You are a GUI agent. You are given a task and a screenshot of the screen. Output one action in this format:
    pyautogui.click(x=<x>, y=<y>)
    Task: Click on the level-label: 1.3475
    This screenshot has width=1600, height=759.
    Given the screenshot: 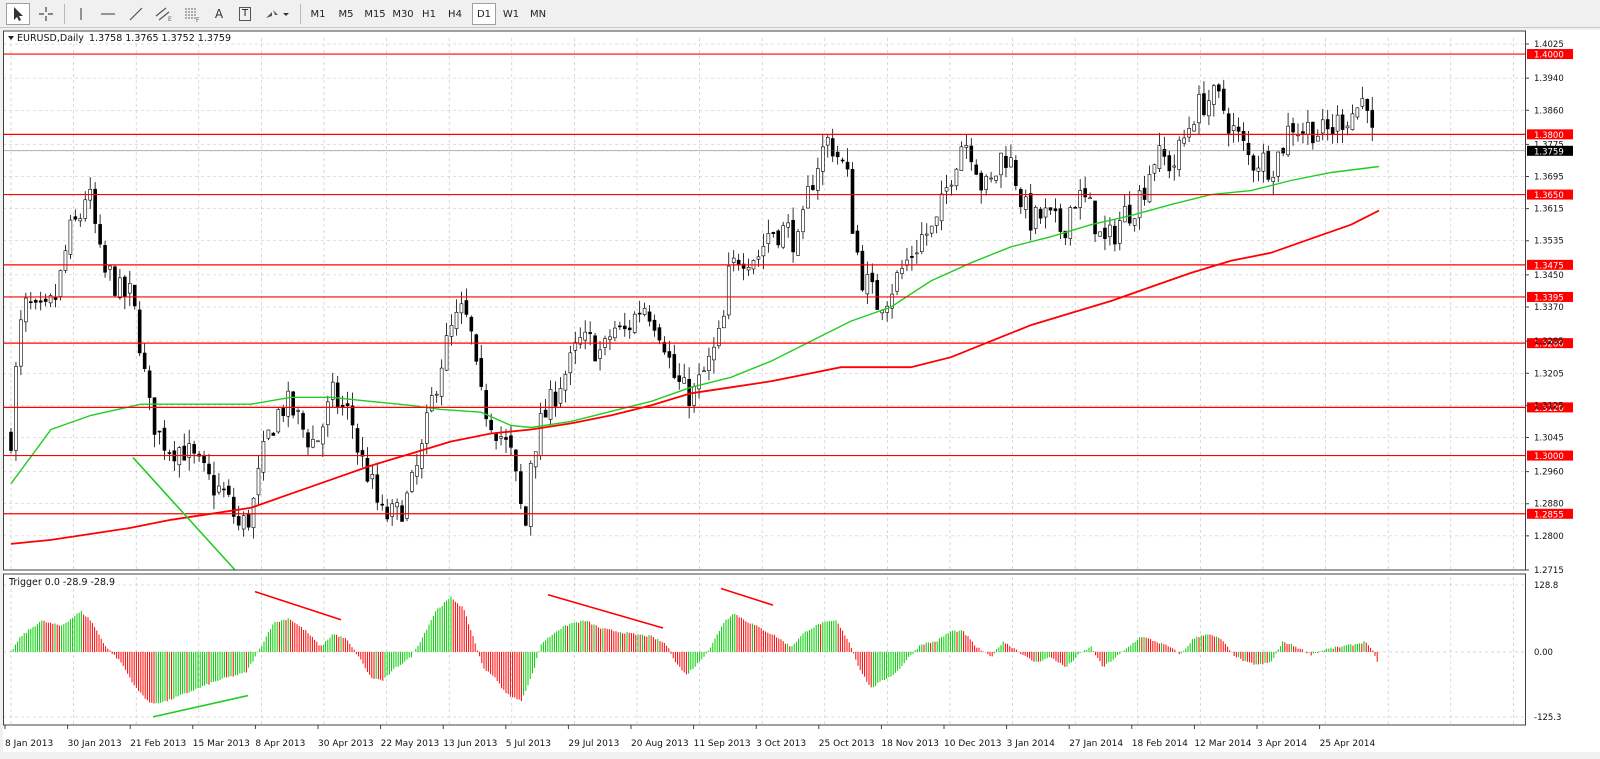 What is the action you would take?
    pyautogui.click(x=1549, y=266)
    